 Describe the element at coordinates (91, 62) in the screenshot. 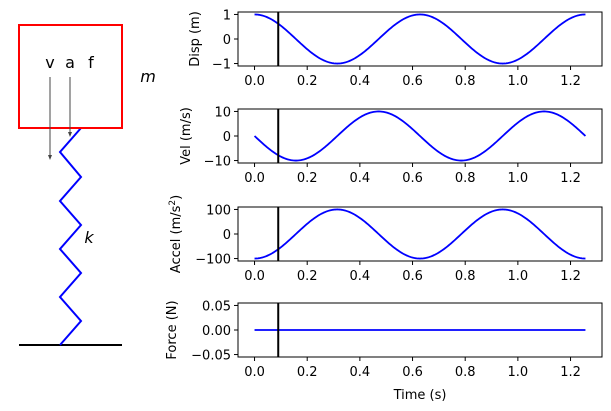

I see `force-label: f` at that location.